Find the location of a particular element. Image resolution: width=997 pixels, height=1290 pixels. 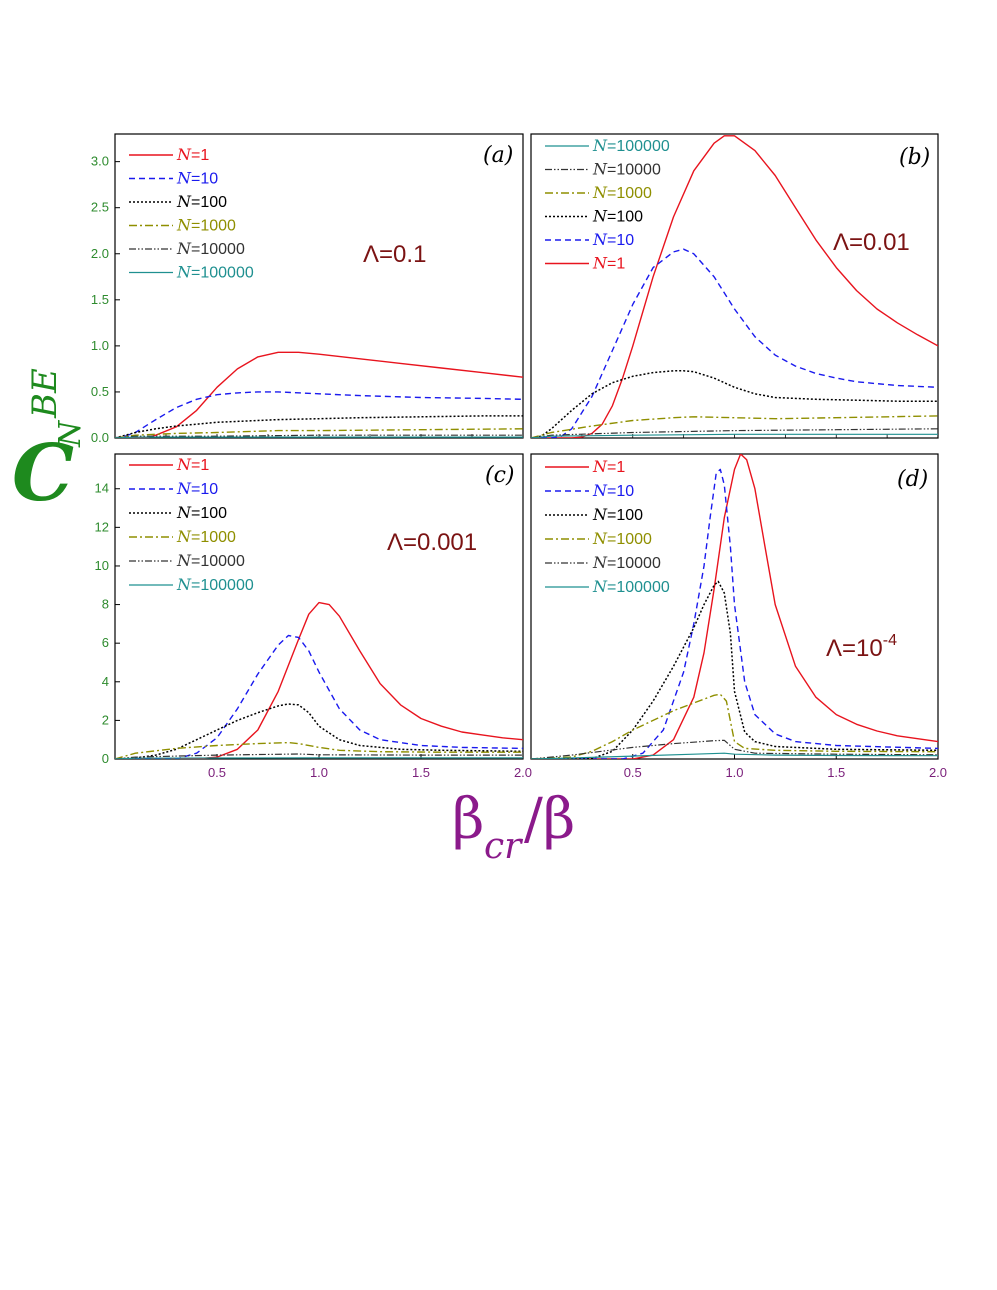

x-axis-label-subscript: cr is located at coordinates (503, 846).